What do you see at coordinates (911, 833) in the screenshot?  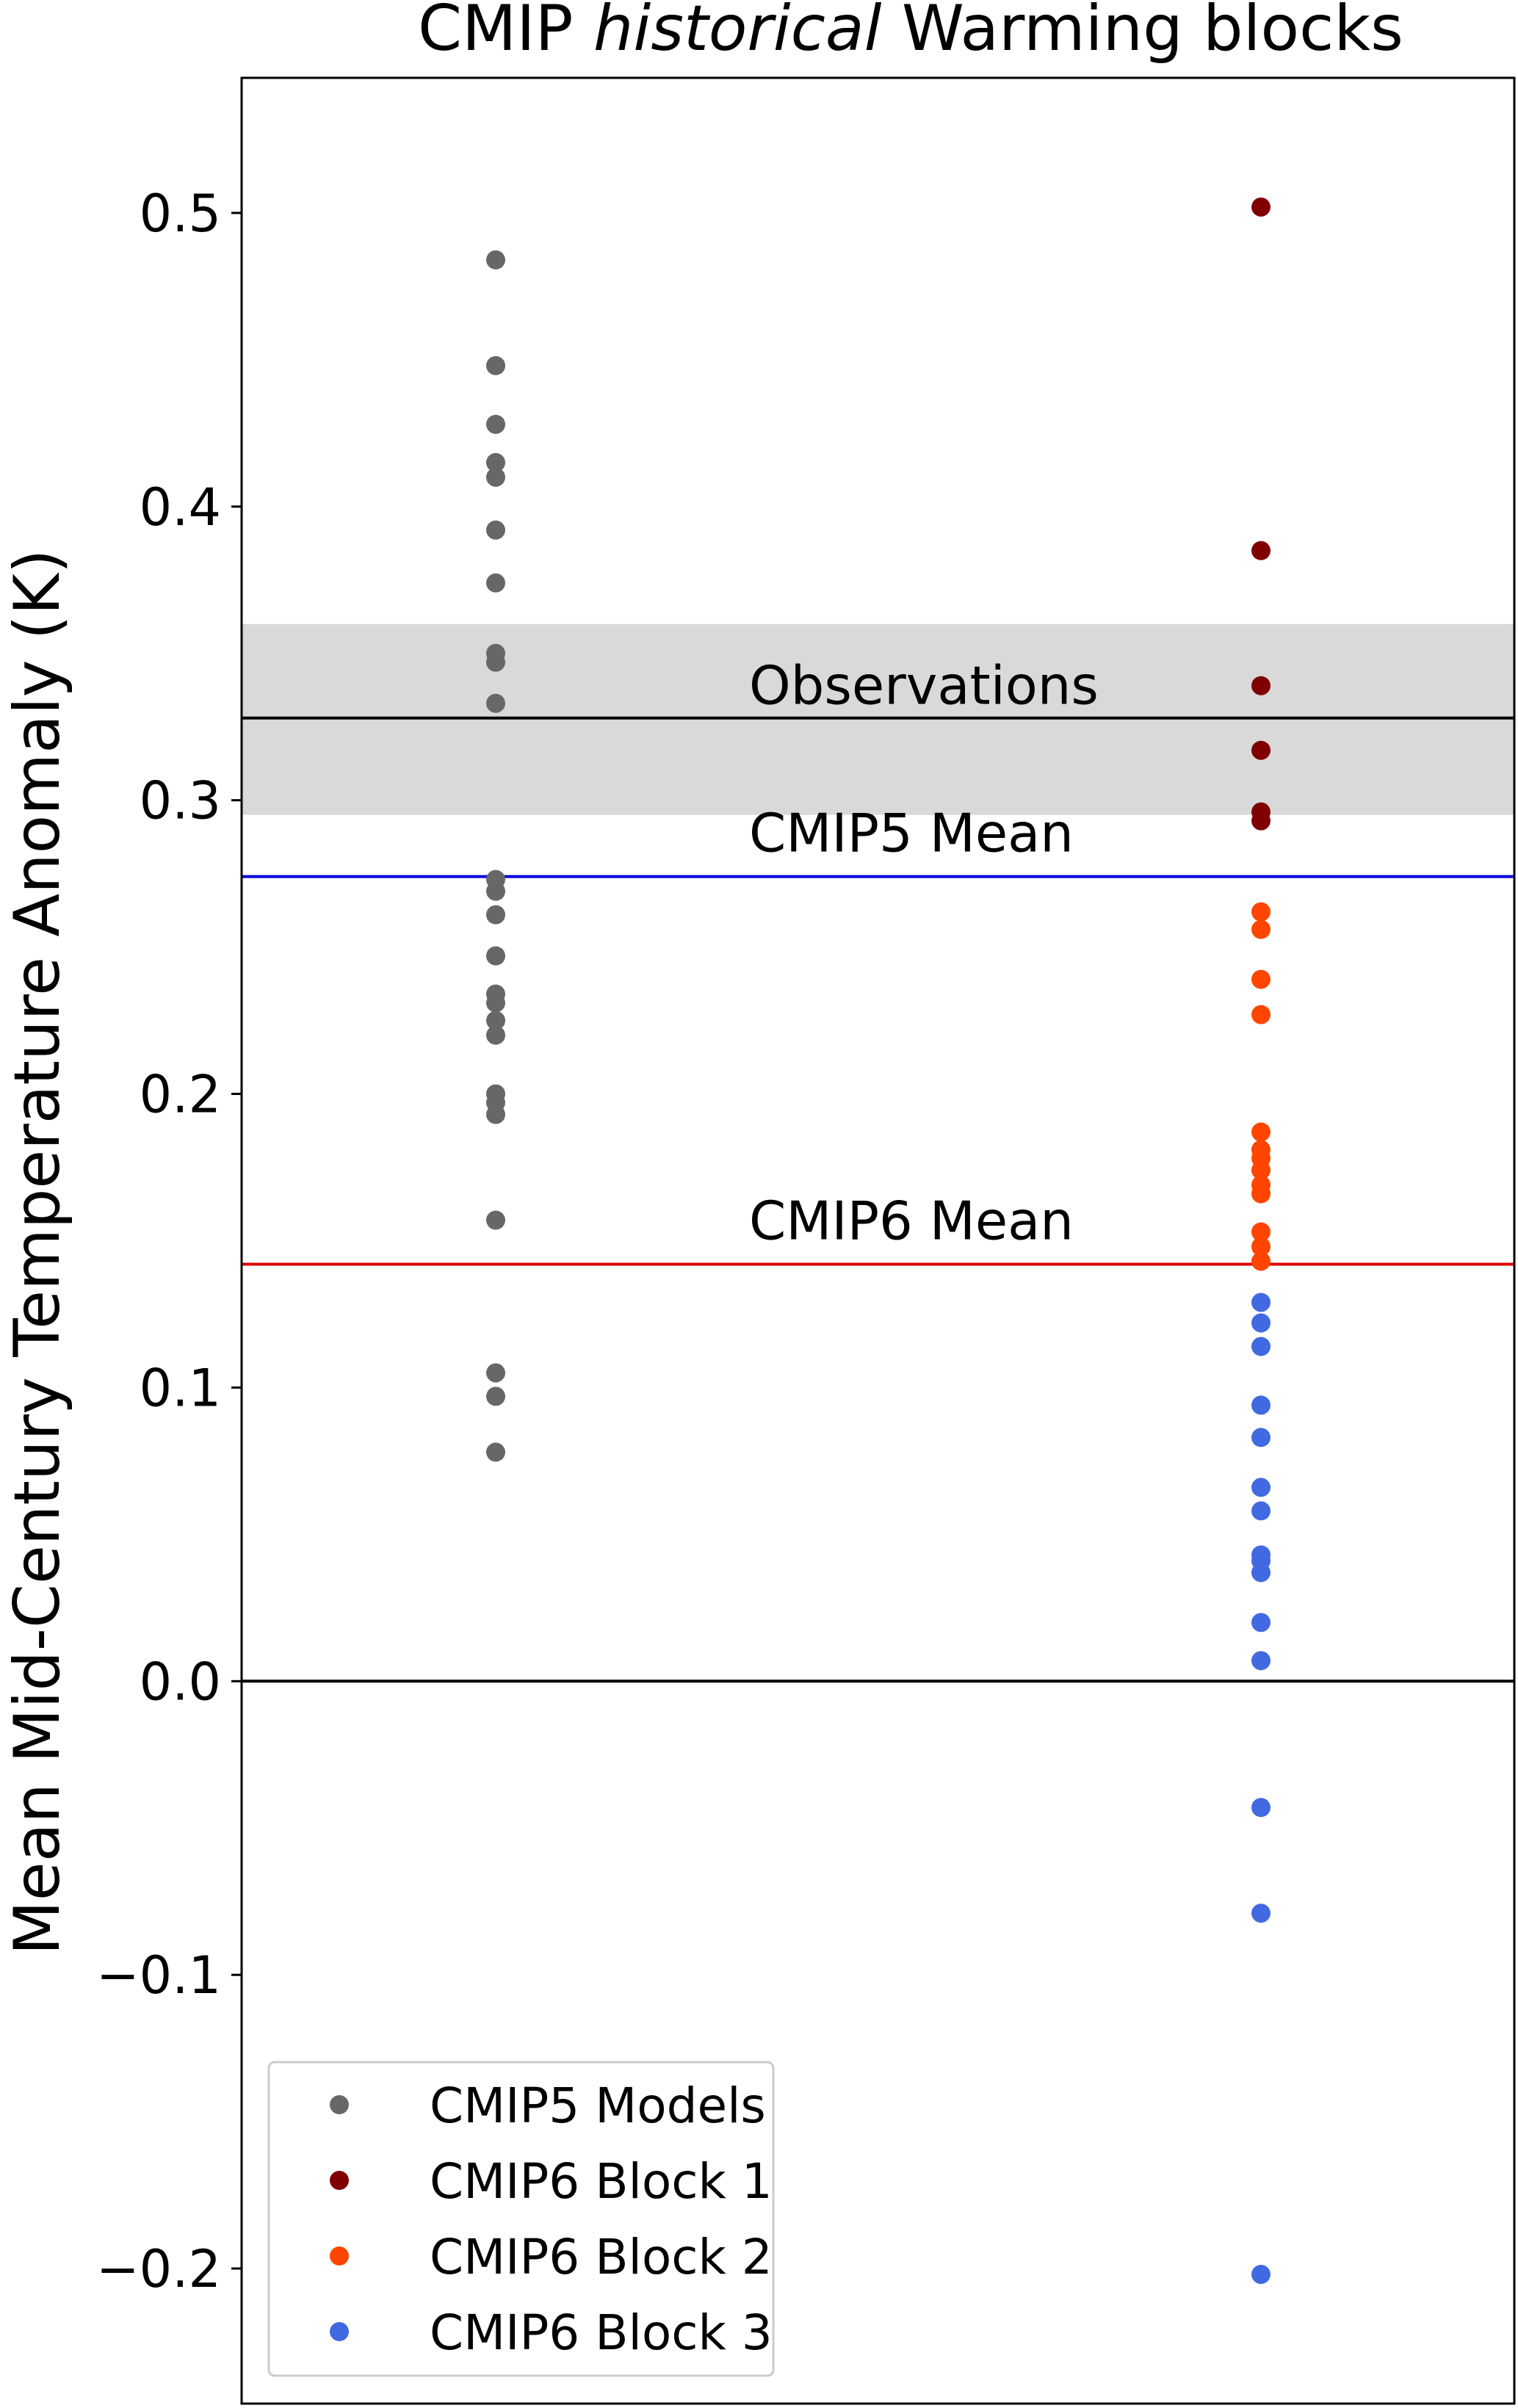 I see `cmip5-mean-label: CMIP5 Mean` at bounding box center [911, 833].